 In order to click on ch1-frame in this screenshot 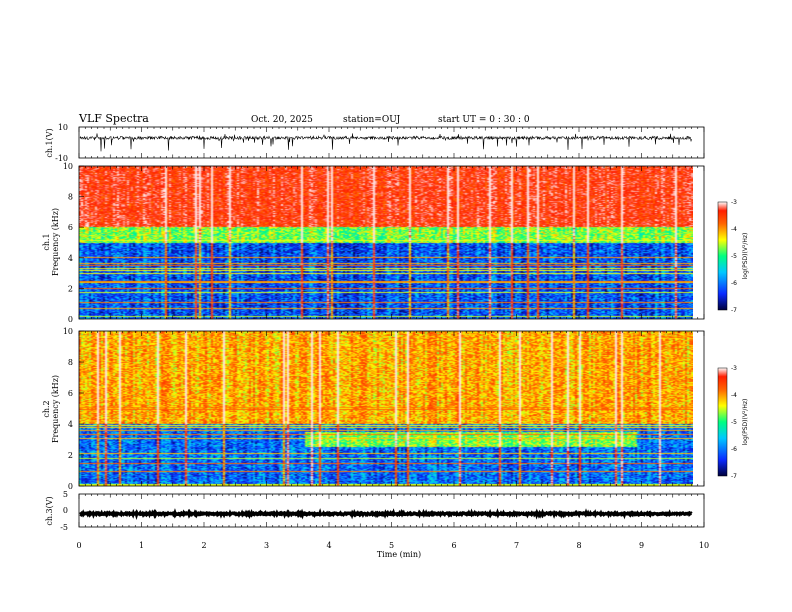, I will do `click(391, 142)`.